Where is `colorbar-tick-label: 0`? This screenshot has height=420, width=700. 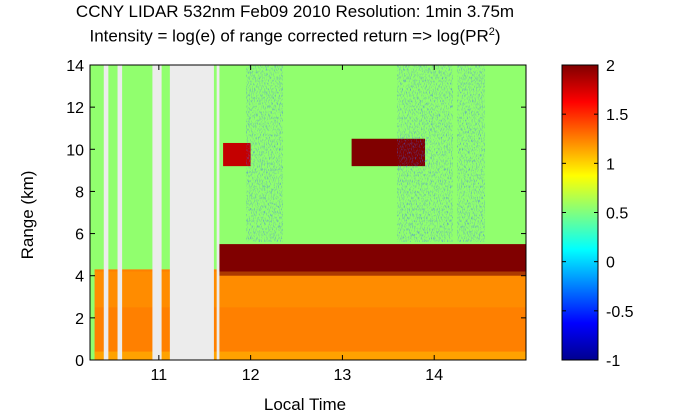
colorbar-tick-label: 0 is located at coordinates (610, 263).